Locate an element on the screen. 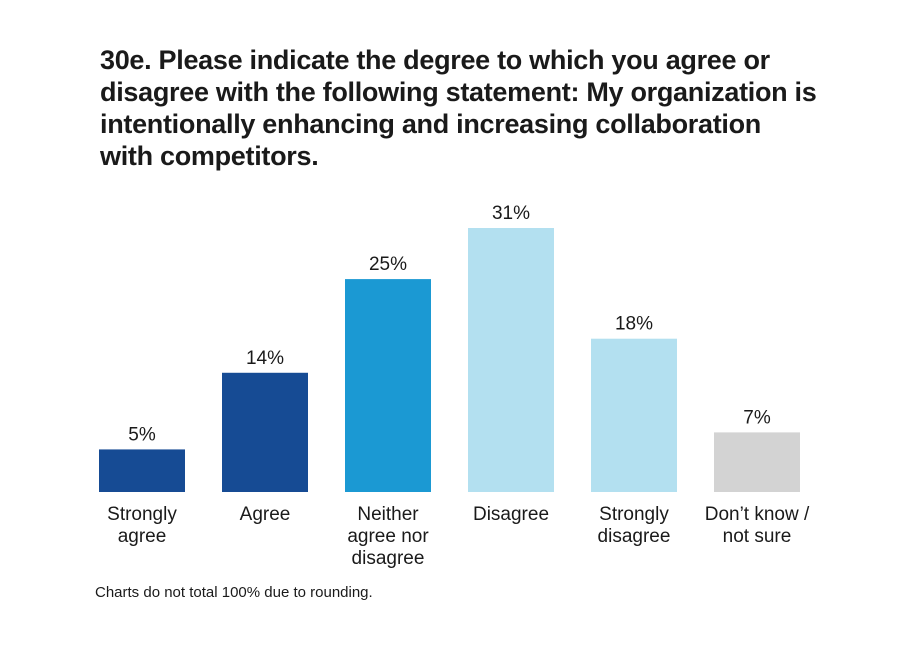 The height and width of the screenshot is (655, 900). category-label-line: Disagree is located at coordinates (511, 514).